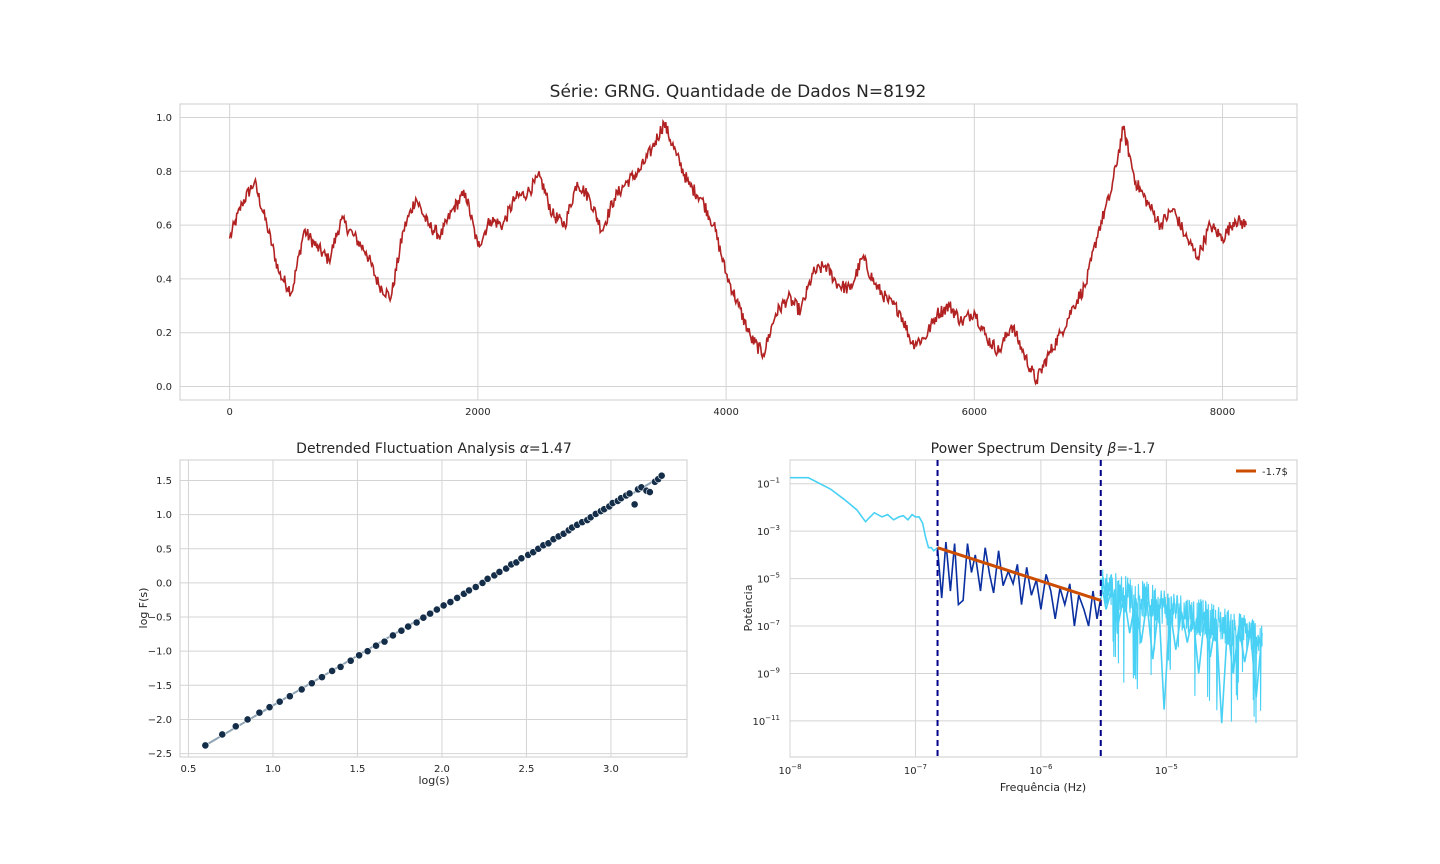 This screenshot has width=1440, height=864. Describe the element at coordinates (164, 172) in the screenshot. I see `timeseries-ytick-label: 0.8` at that location.